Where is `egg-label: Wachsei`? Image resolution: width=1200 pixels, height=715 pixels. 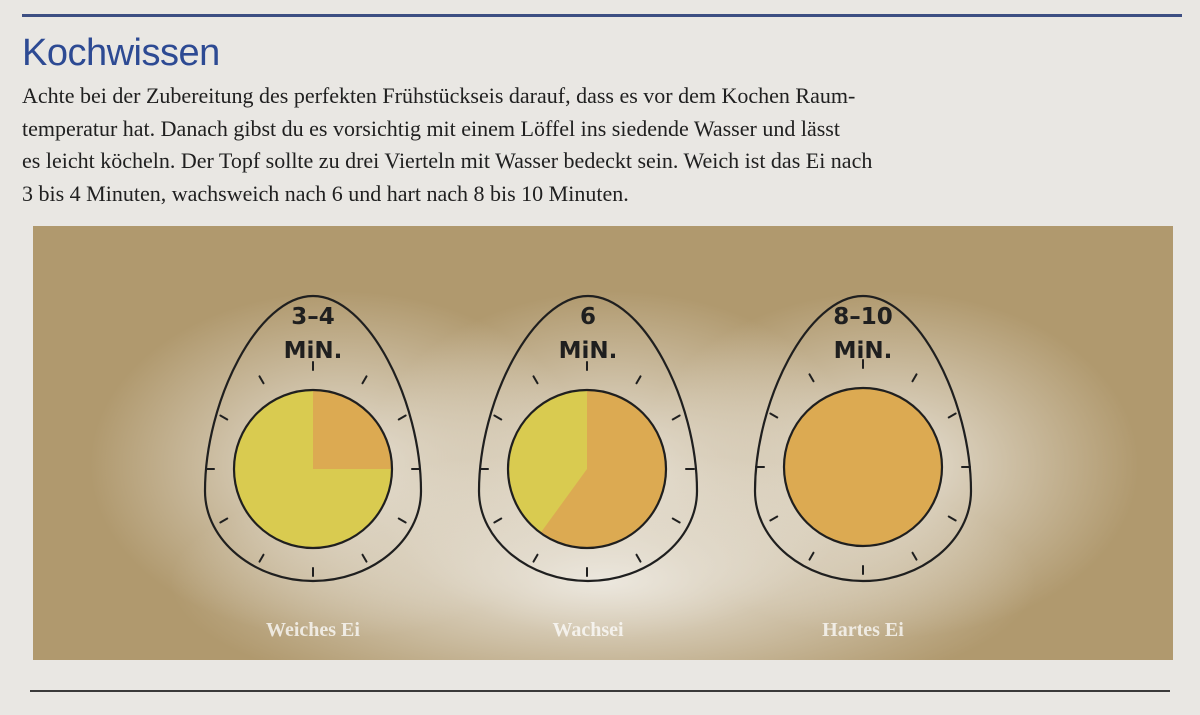
egg-label: Wachsei is located at coordinates (588, 630).